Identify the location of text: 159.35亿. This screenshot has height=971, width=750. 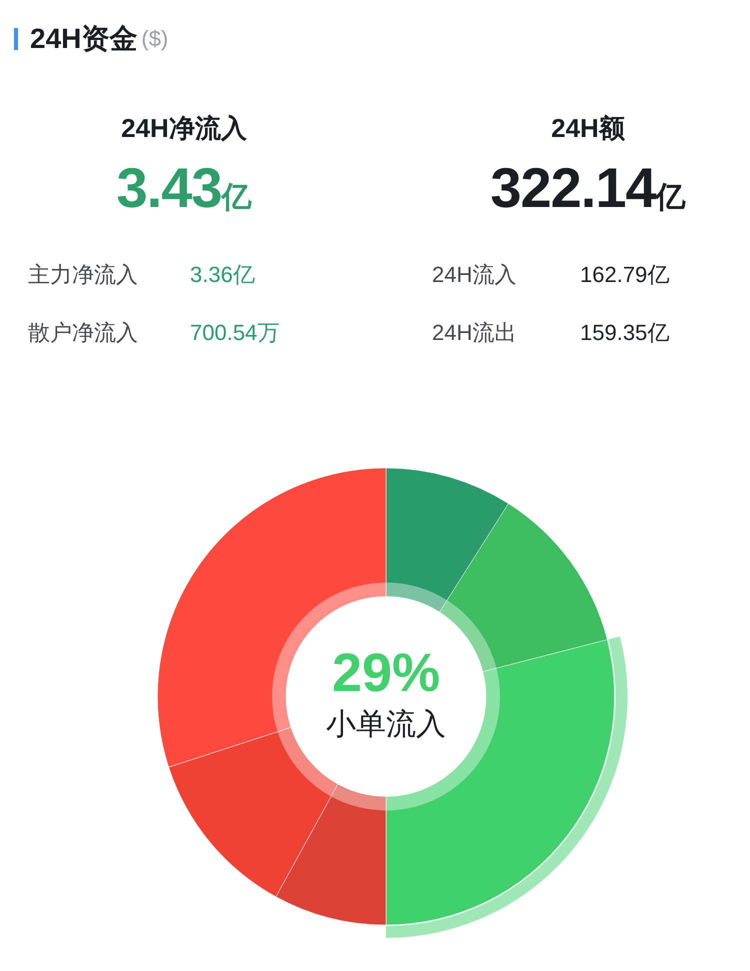
(625, 332).